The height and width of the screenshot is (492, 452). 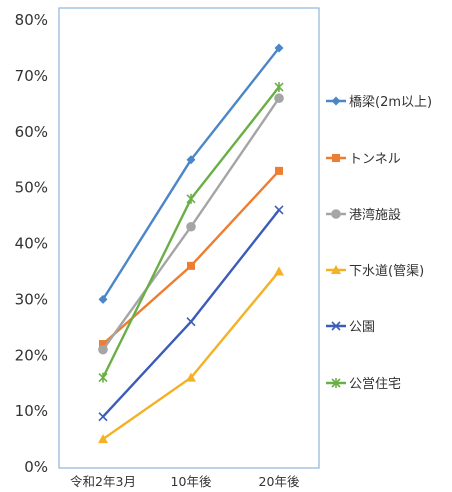 I want to click on legend-entry: 公営住宅, so click(x=363, y=384).